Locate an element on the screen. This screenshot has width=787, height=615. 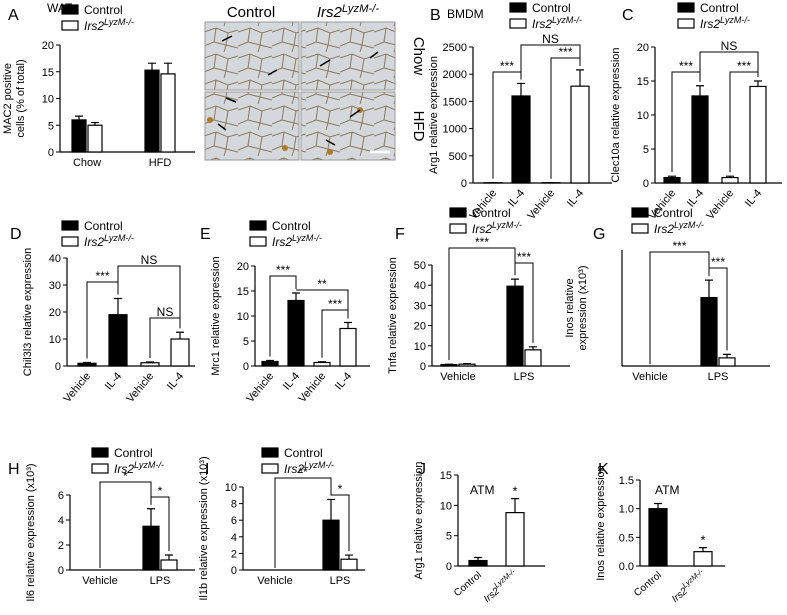
x-tick-label: Chow is located at coordinates (87, 163).